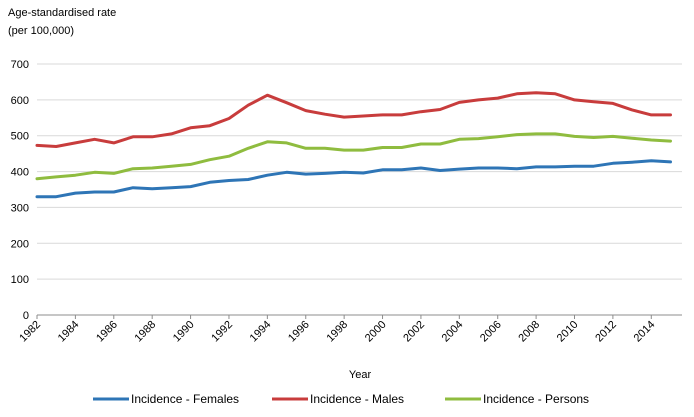 The height and width of the screenshot is (417, 694). I want to click on x-tick-label-1992: 1992, so click(222, 332).